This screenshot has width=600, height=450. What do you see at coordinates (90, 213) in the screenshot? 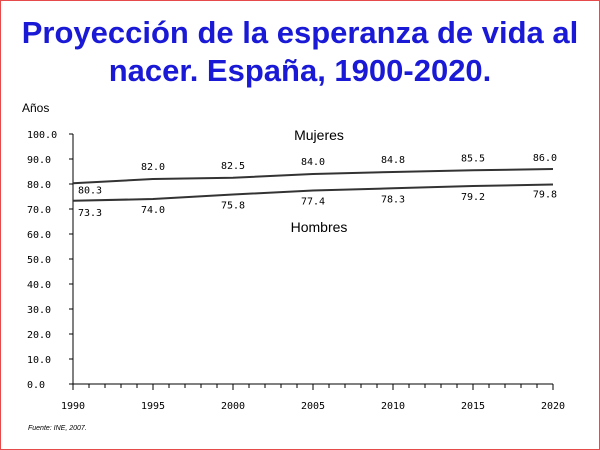
I see `data-label-hombres: 73.3` at bounding box center [90, 213].